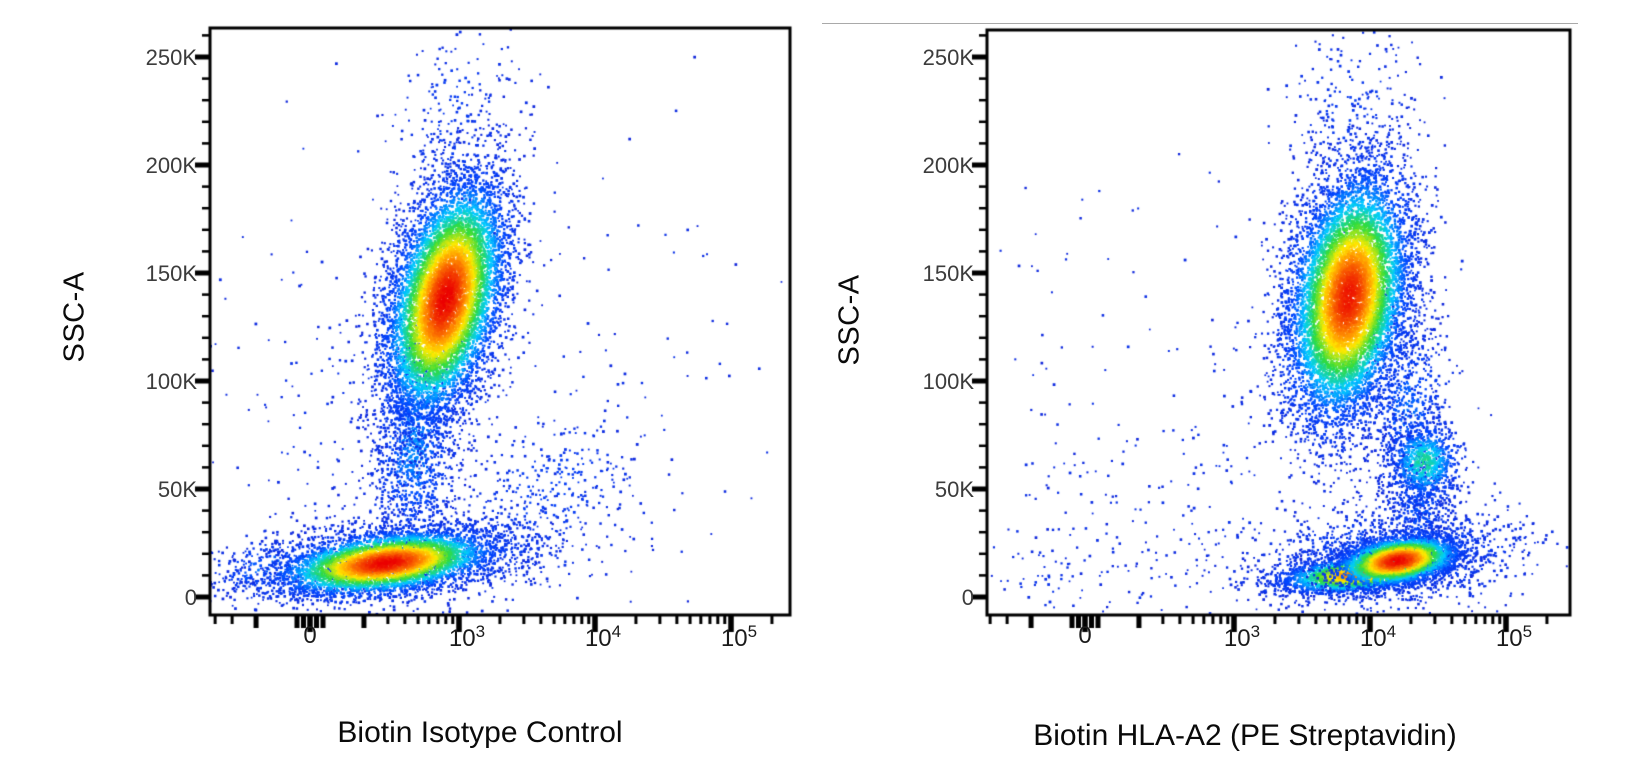 This screenshot has height=781, width=1636. I want to click on x-axis-title-right: Biotin HLA-A2 (PE Streptavidin), so click(1245, 735).